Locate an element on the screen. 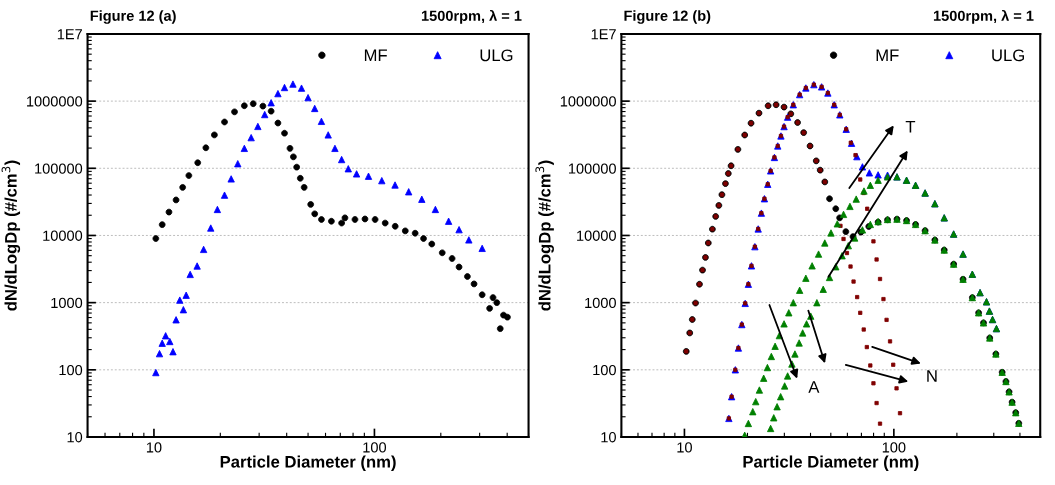 Image resolution: width=1055 pixels, height=485 pixels. annotation: A is located at coordinates (814, 387).